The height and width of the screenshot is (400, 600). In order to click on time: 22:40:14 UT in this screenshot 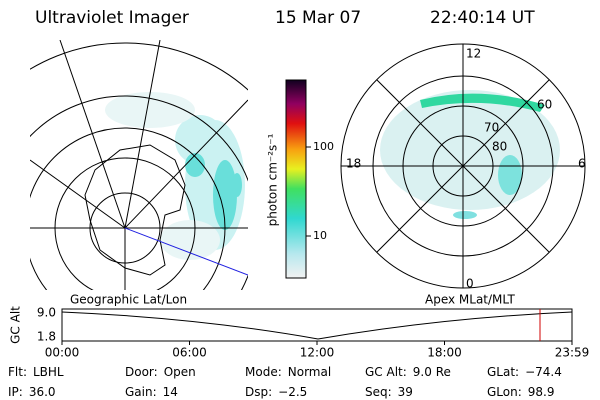, I will do `click(482, 18)`.